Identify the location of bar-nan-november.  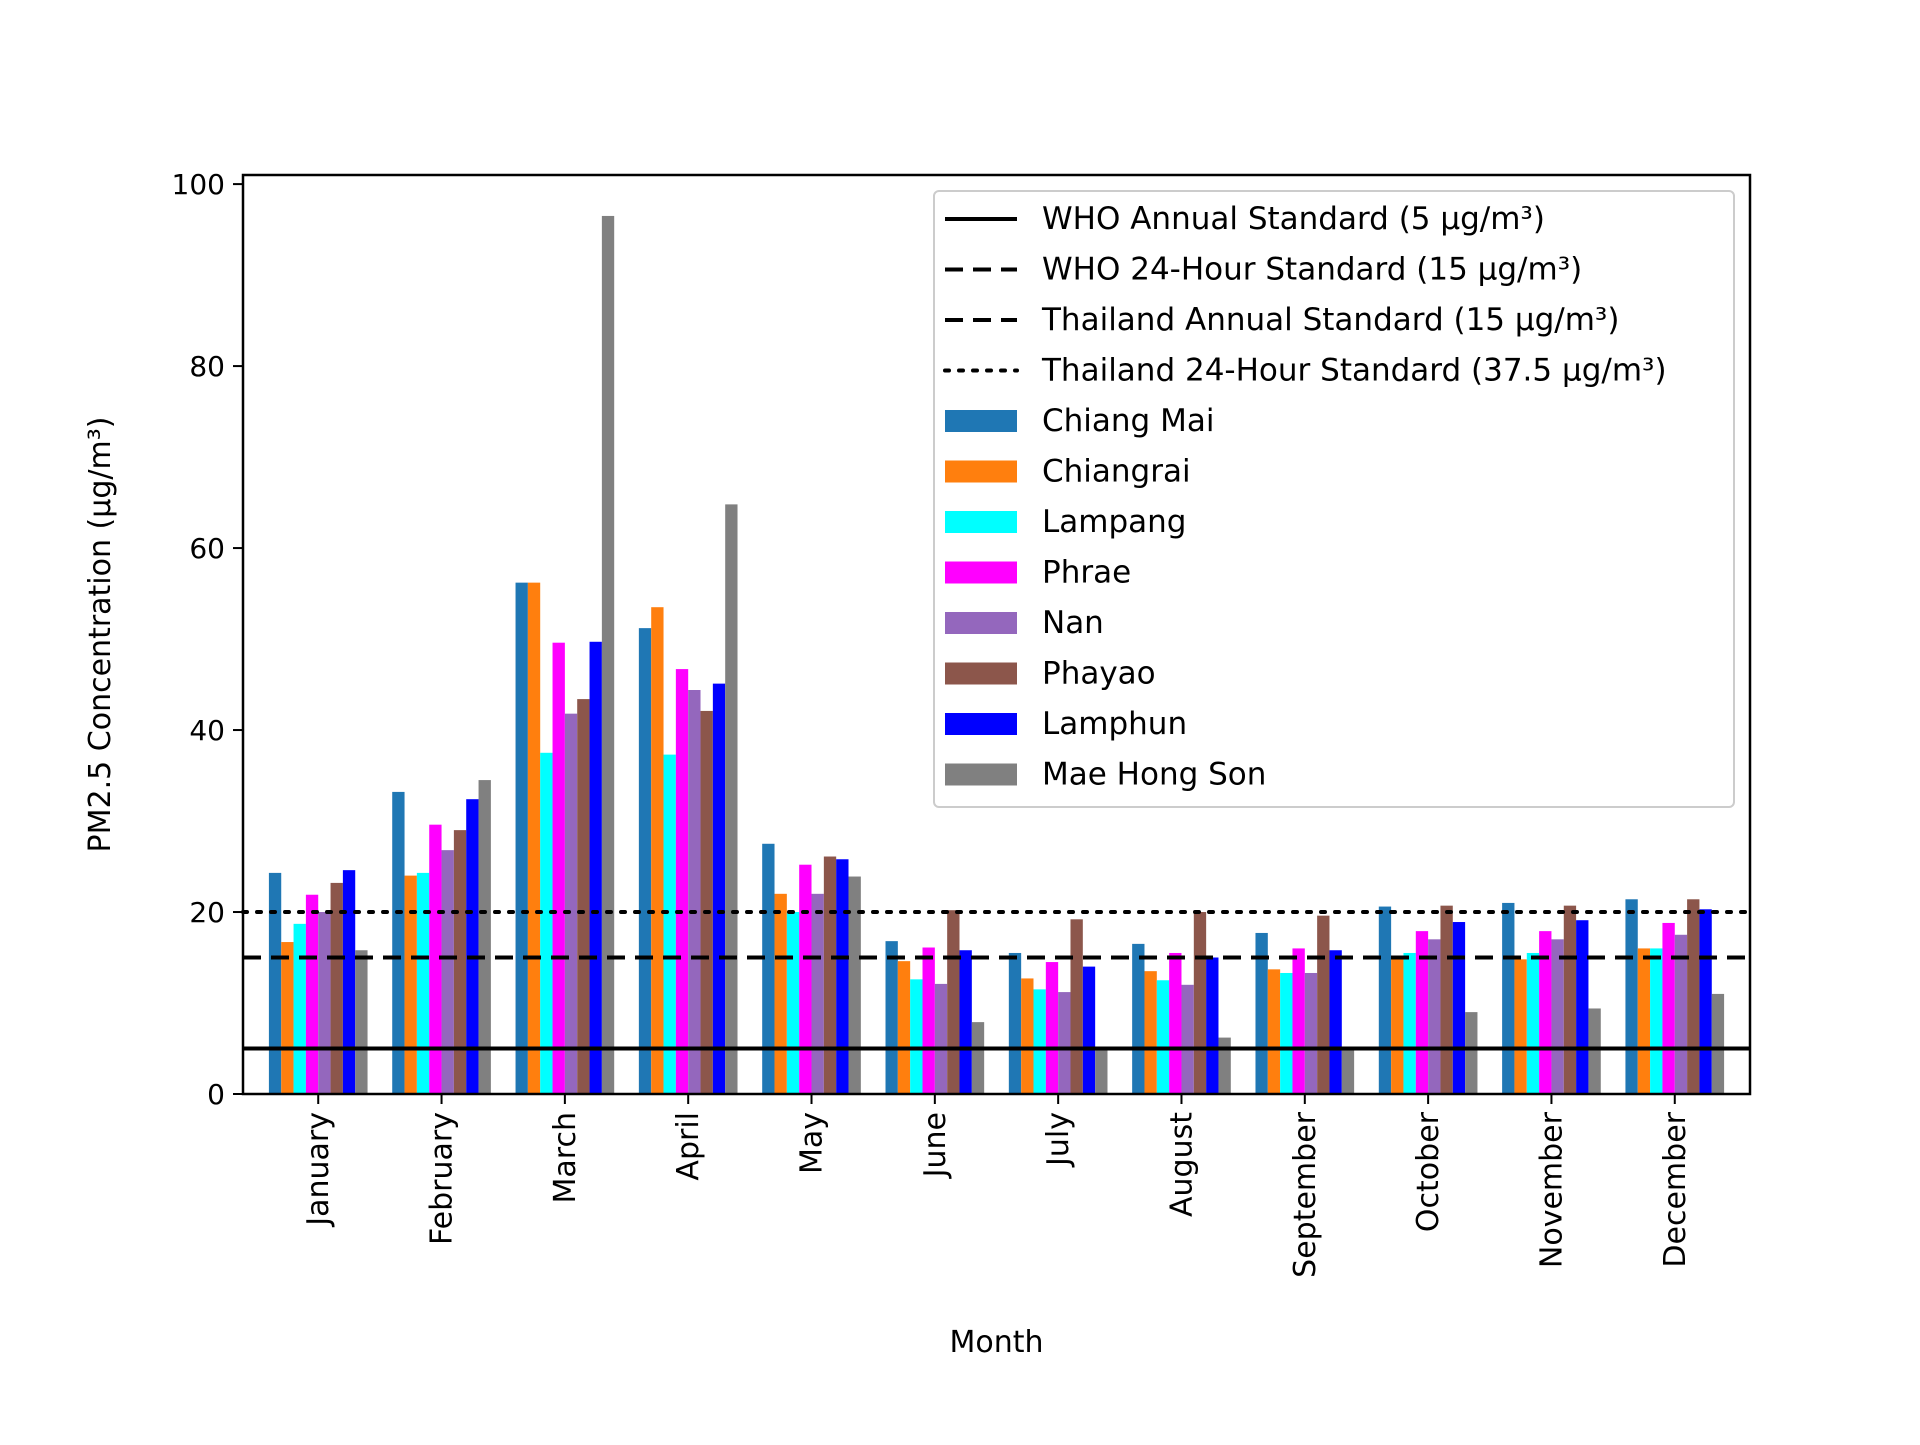
(1557, 1016).